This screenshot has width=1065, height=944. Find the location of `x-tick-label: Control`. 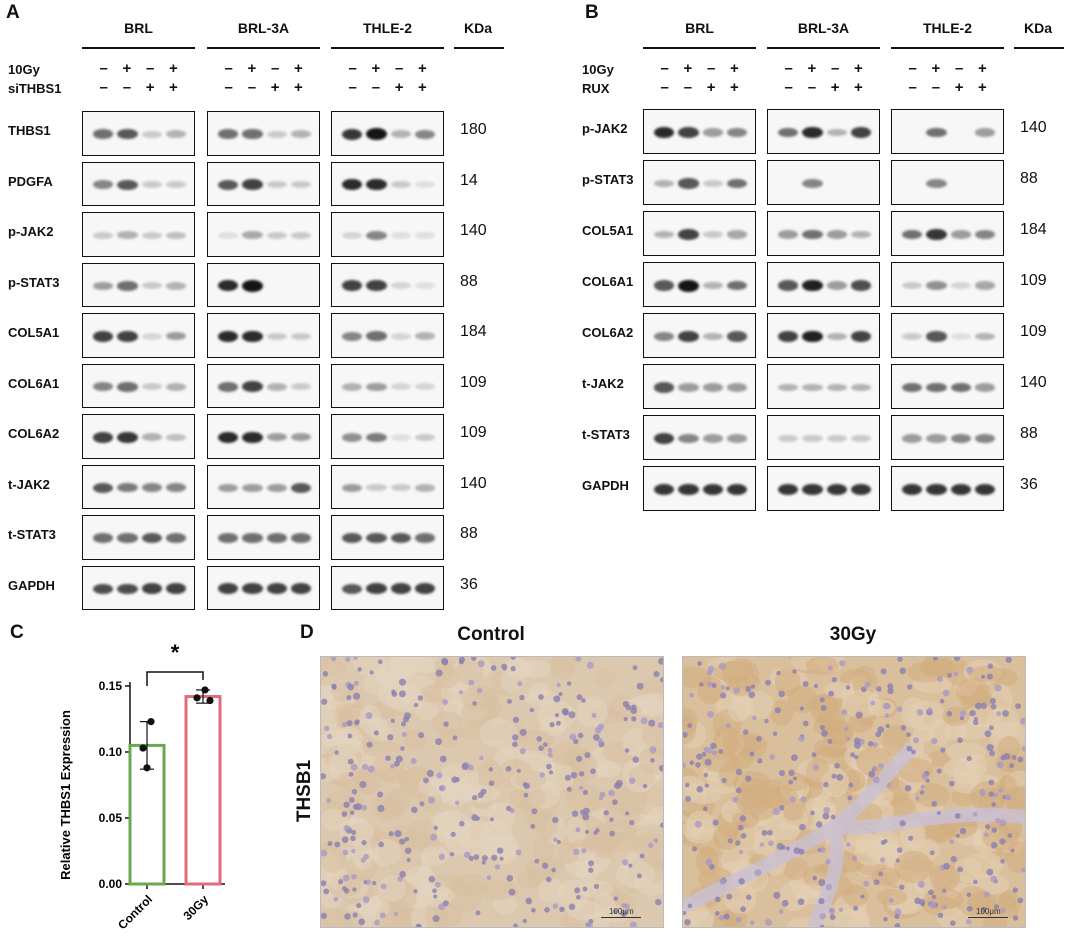

x-tick-label: Control is located at coordinates (135, 912).